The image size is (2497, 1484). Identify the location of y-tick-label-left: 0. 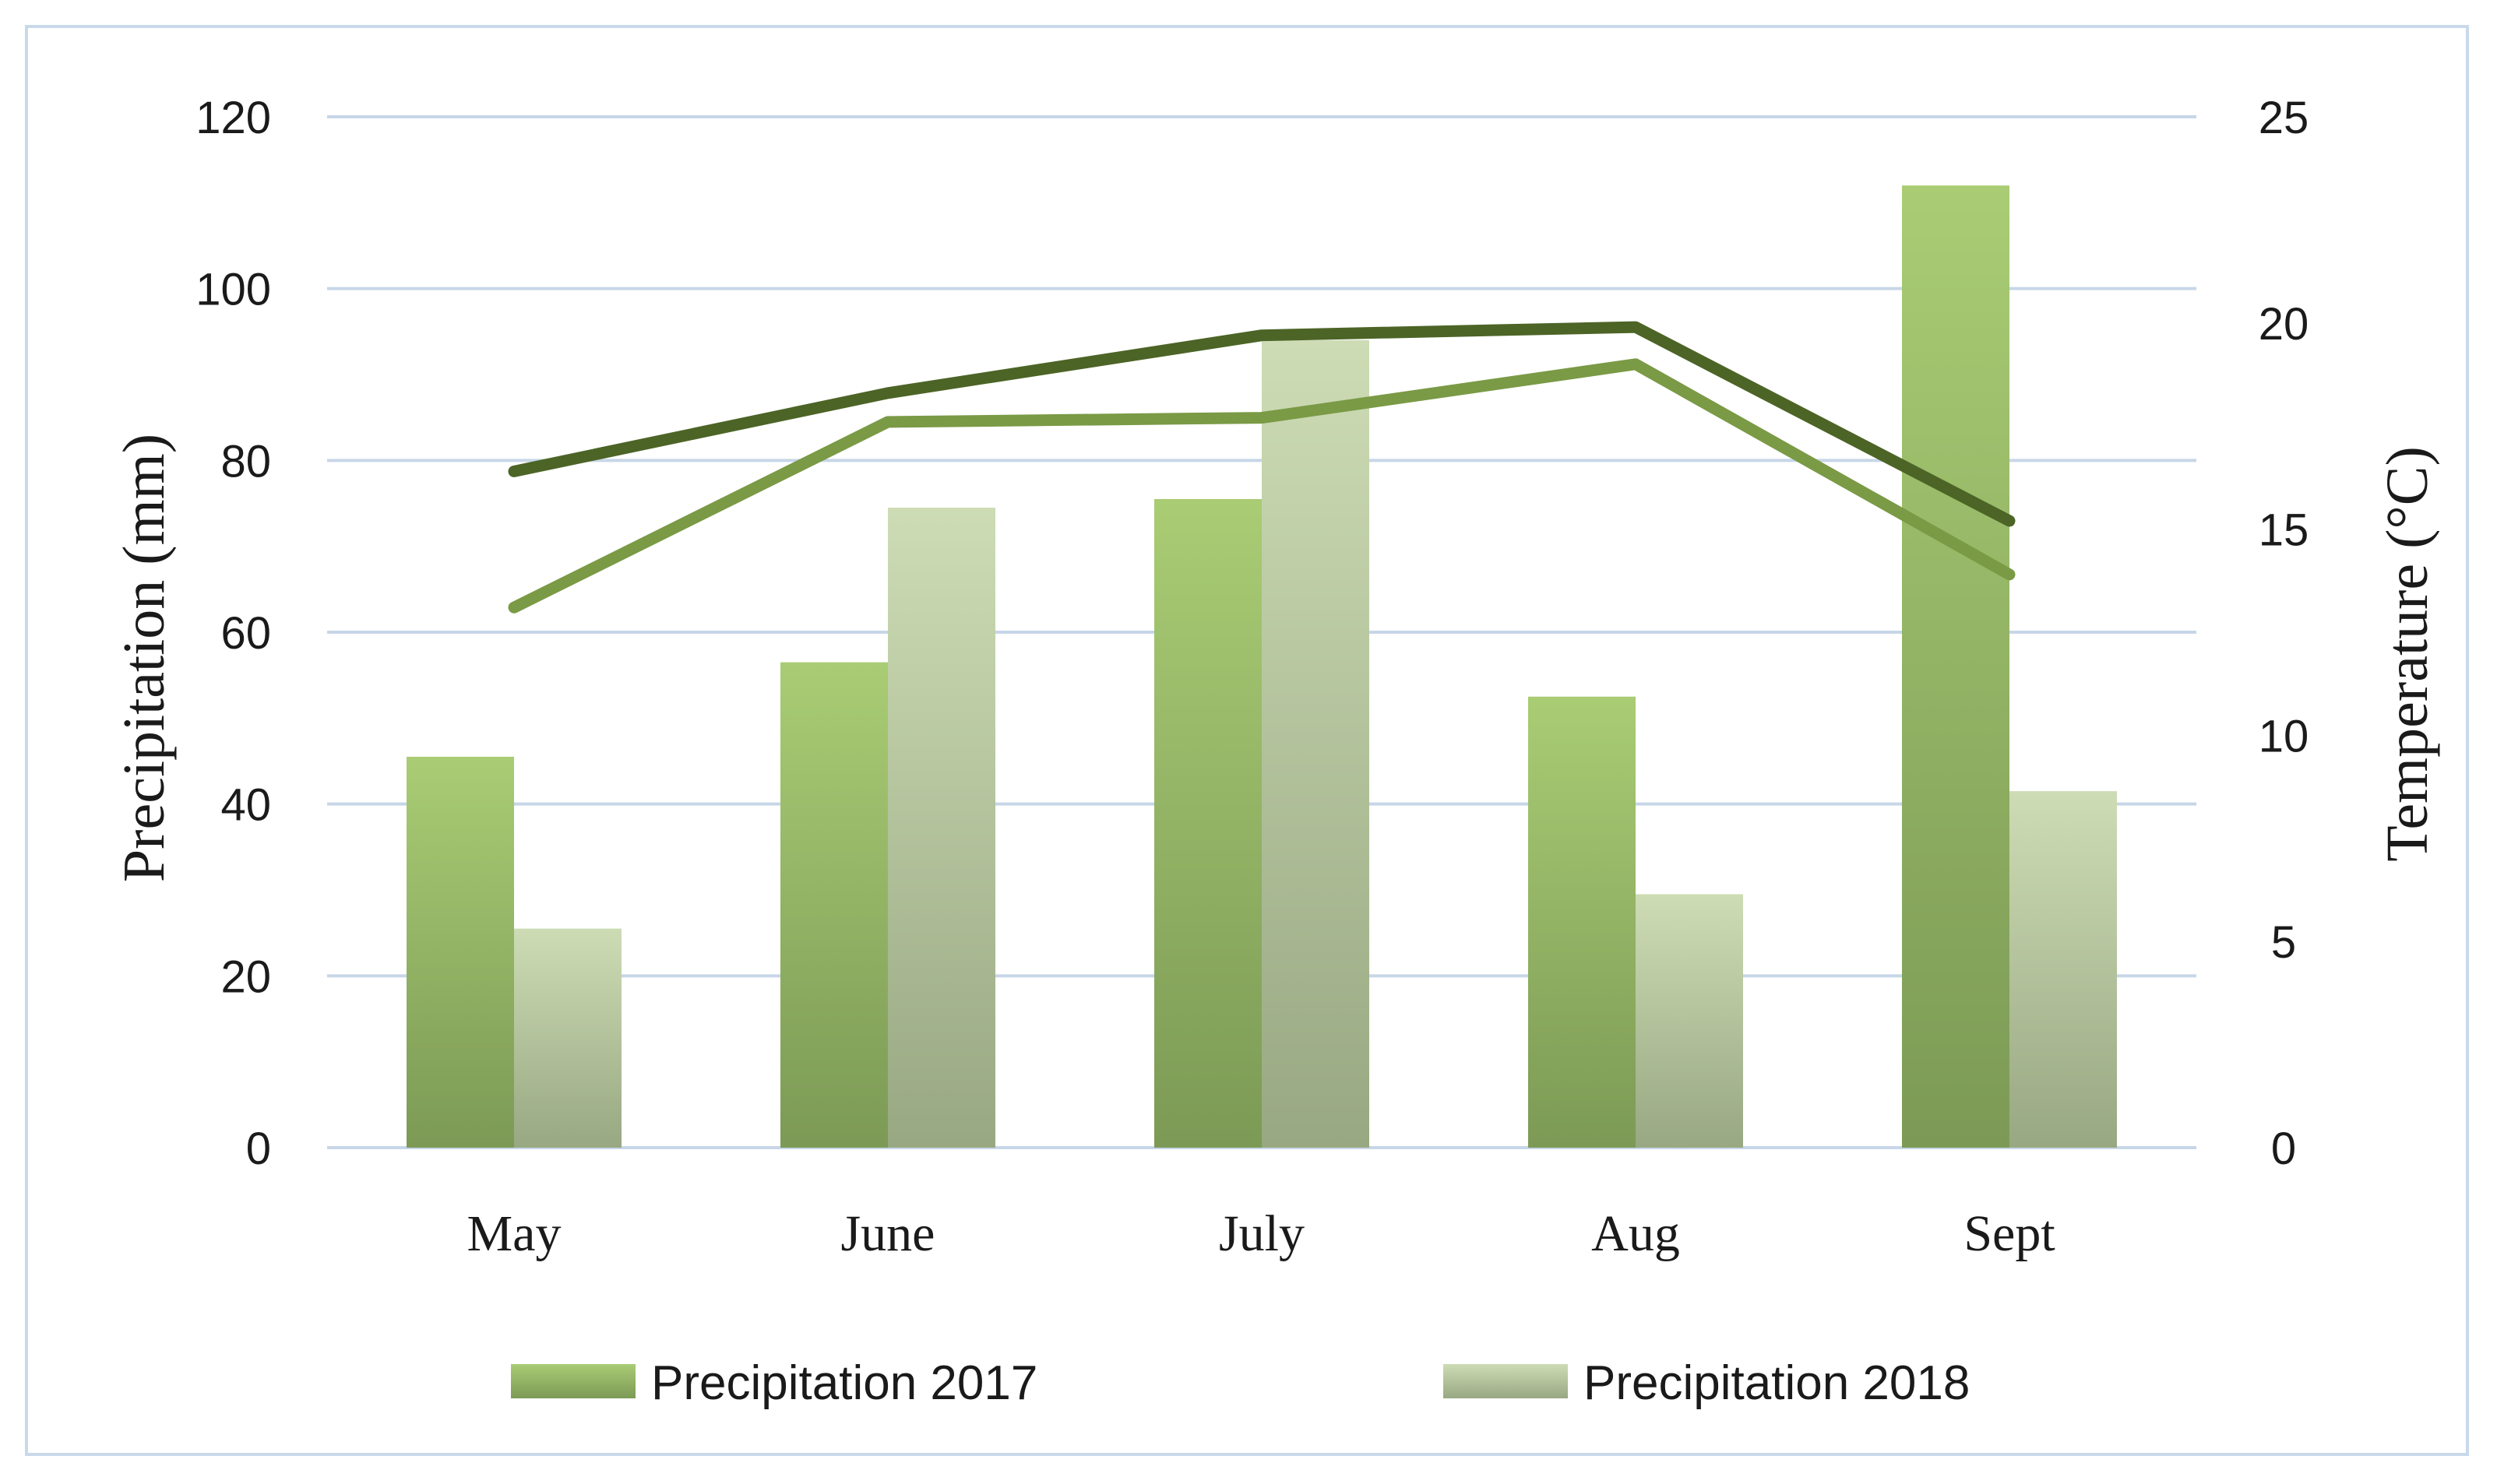
(258, 1149).